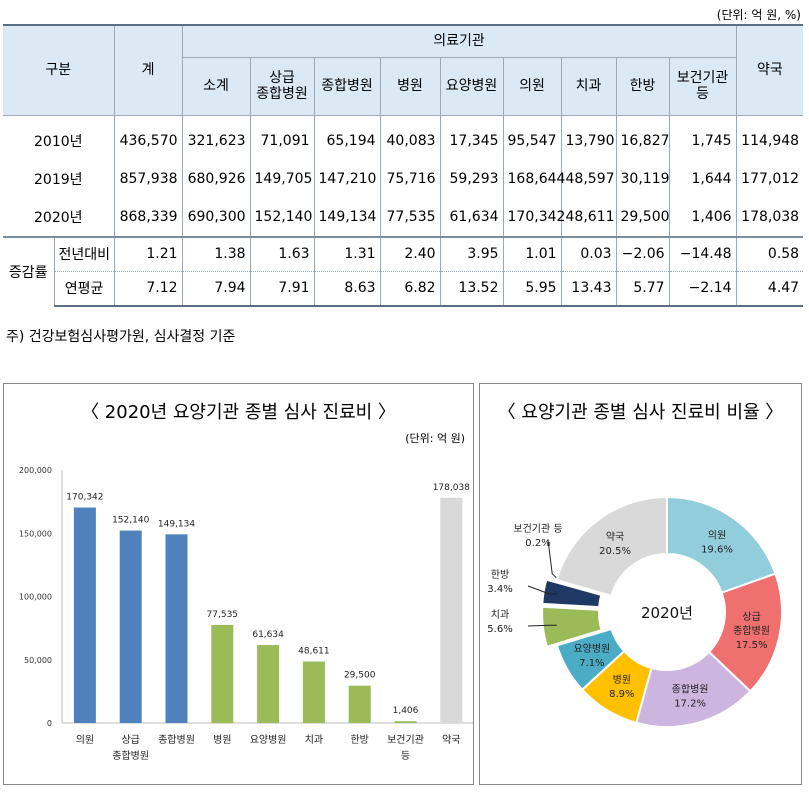  I want to click on slice-label: 8.9%, so click(621, 694).